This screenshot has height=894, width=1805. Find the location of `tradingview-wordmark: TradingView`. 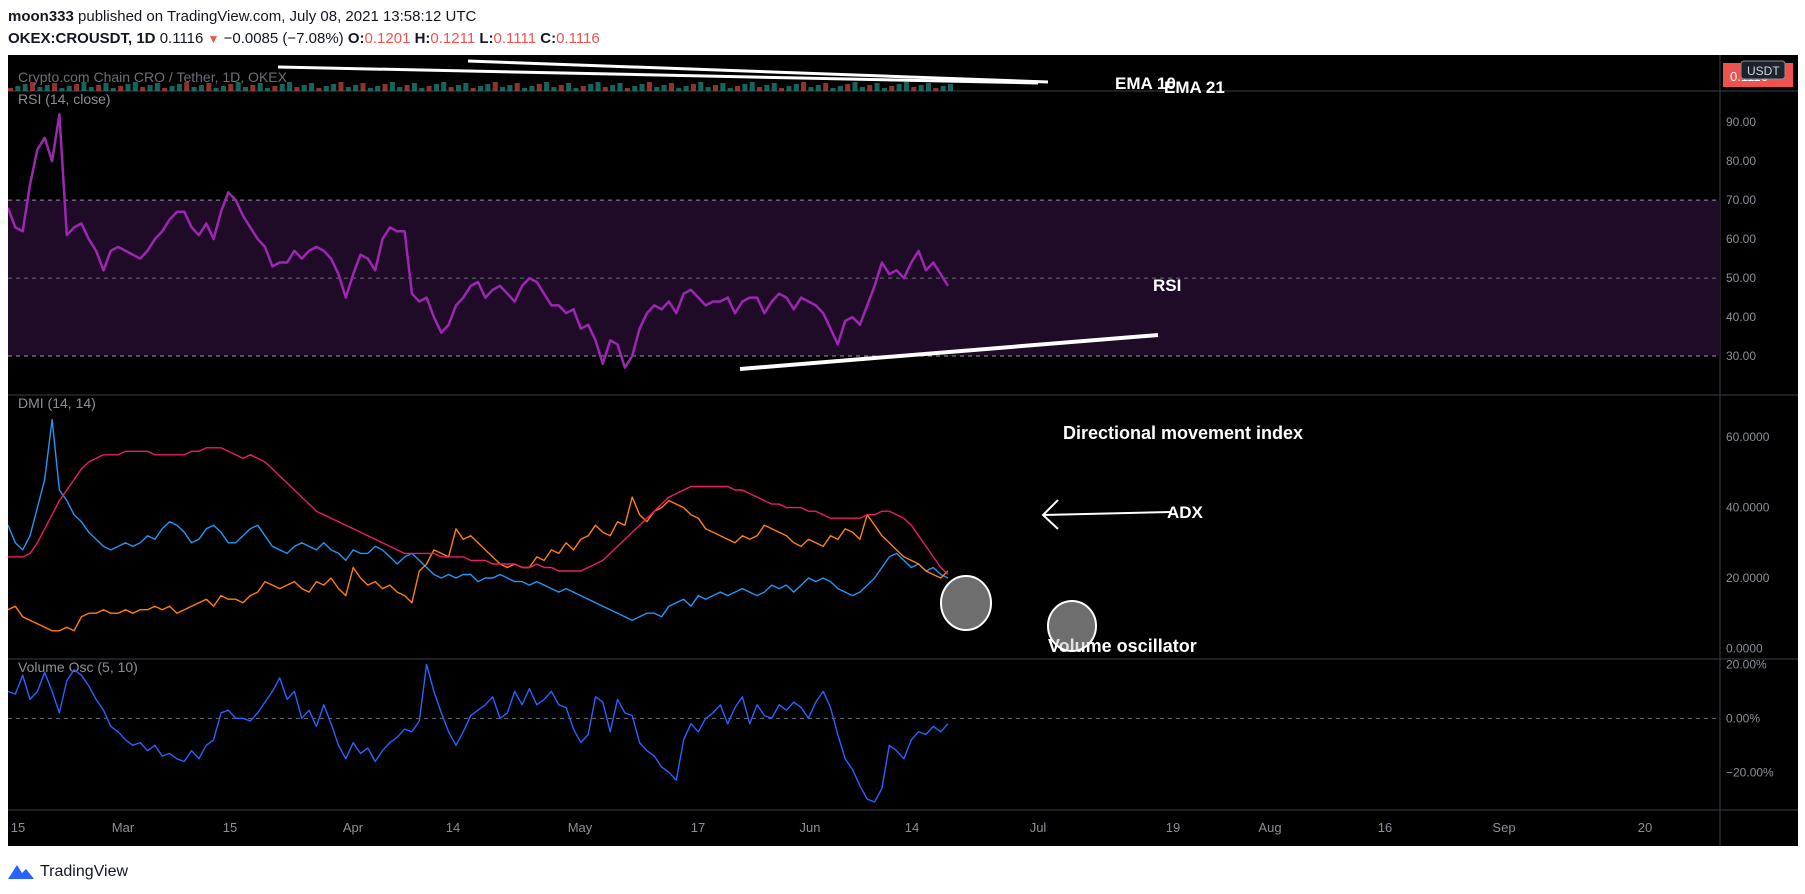

tradingview-wordmark: TradingView is located at coordinates (84, 871).